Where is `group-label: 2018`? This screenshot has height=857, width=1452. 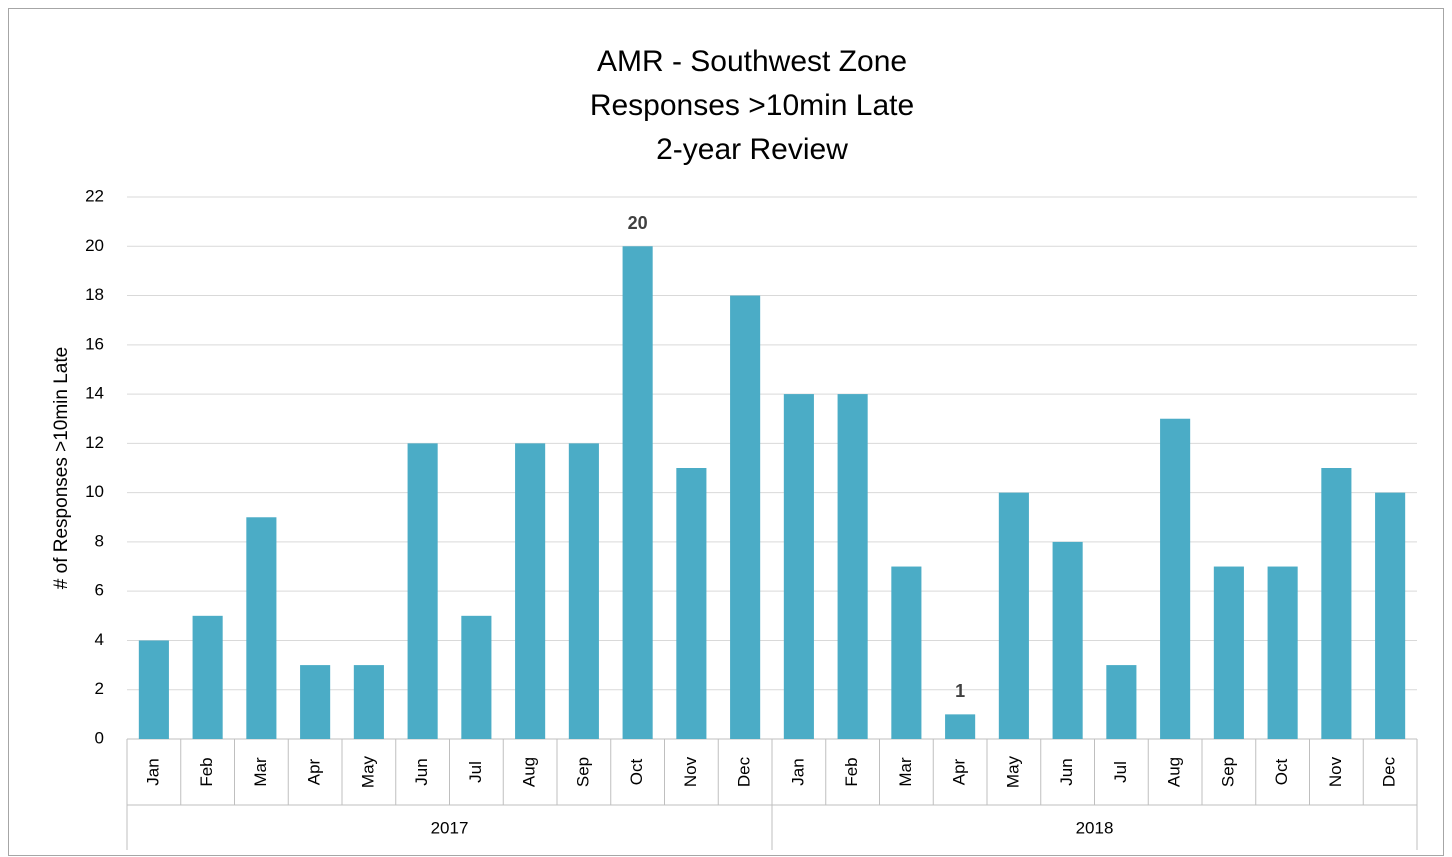 group-label: 2018 is located at coordinates (1095, 827).